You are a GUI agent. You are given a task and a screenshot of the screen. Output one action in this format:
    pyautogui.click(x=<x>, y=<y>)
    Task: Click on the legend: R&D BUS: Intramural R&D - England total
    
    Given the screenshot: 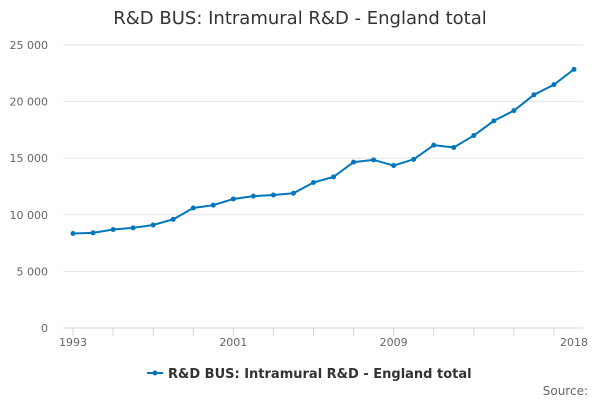 What is the action you would take?
    pyautogui.click(x=309, y=374)
    